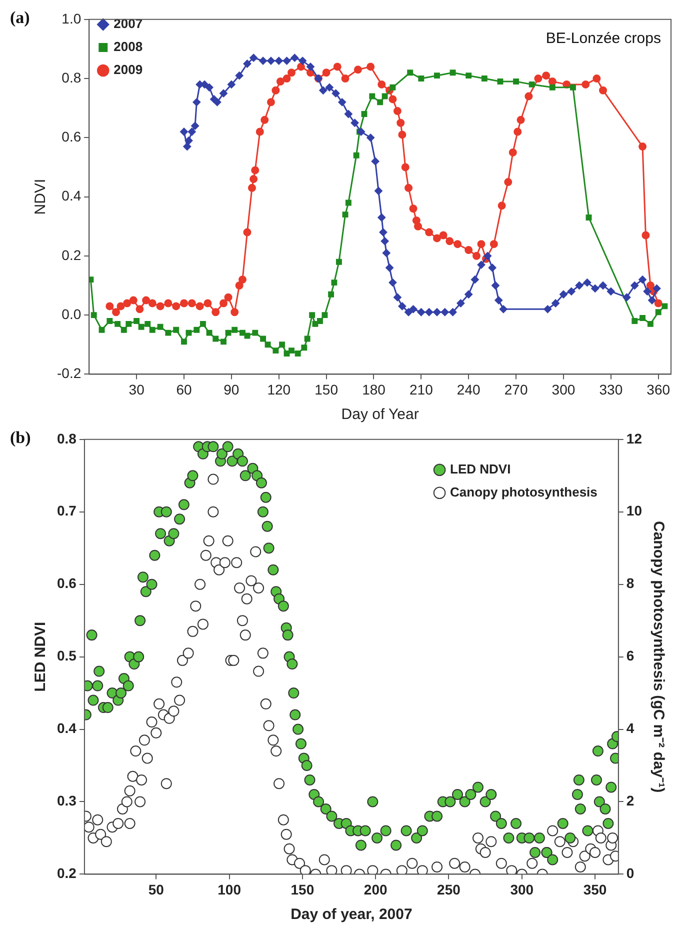 The width and height of the screenshot is (689, 951). What do you see at coordinates (66, 800) in the screenshot?
I see `y-tick-label: 0.3` at bounding box center [66, 800].